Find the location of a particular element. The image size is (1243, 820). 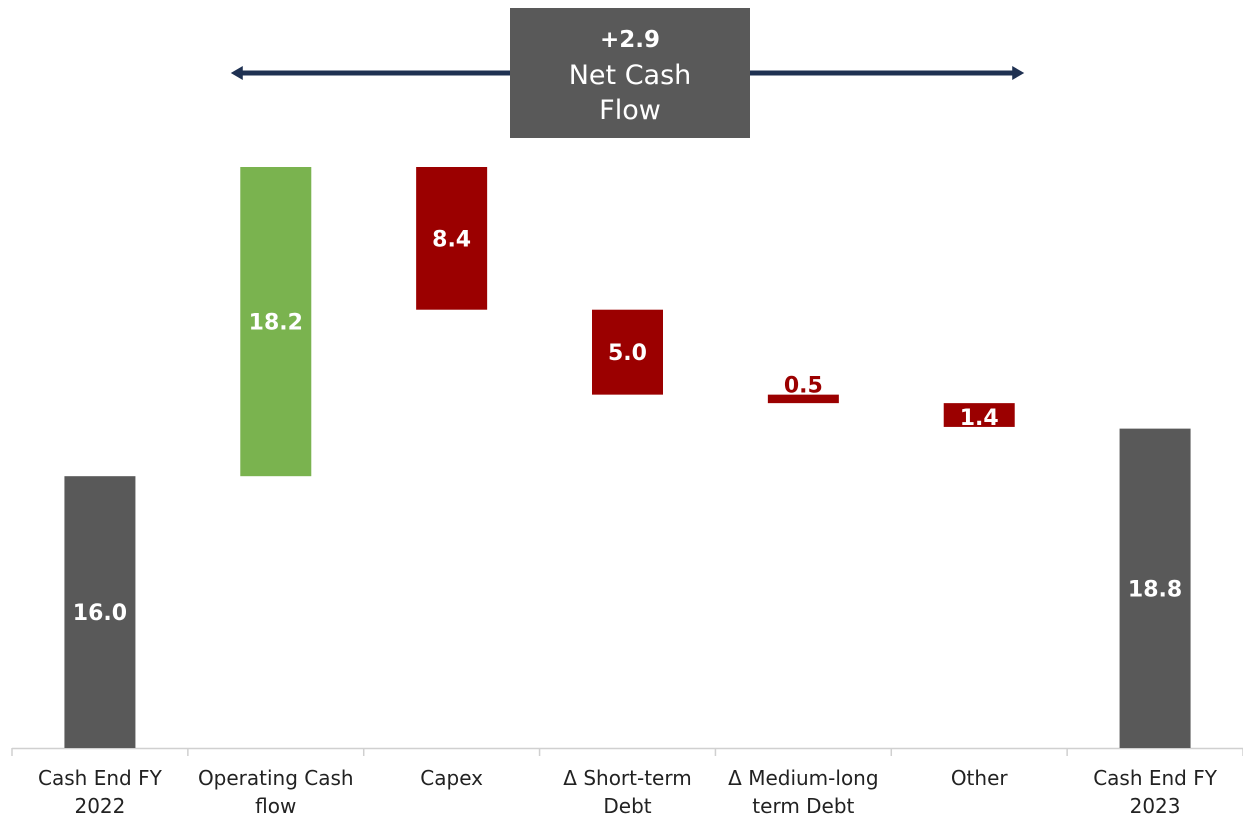

arrow-head-right is located at coordinates (1018, 73).